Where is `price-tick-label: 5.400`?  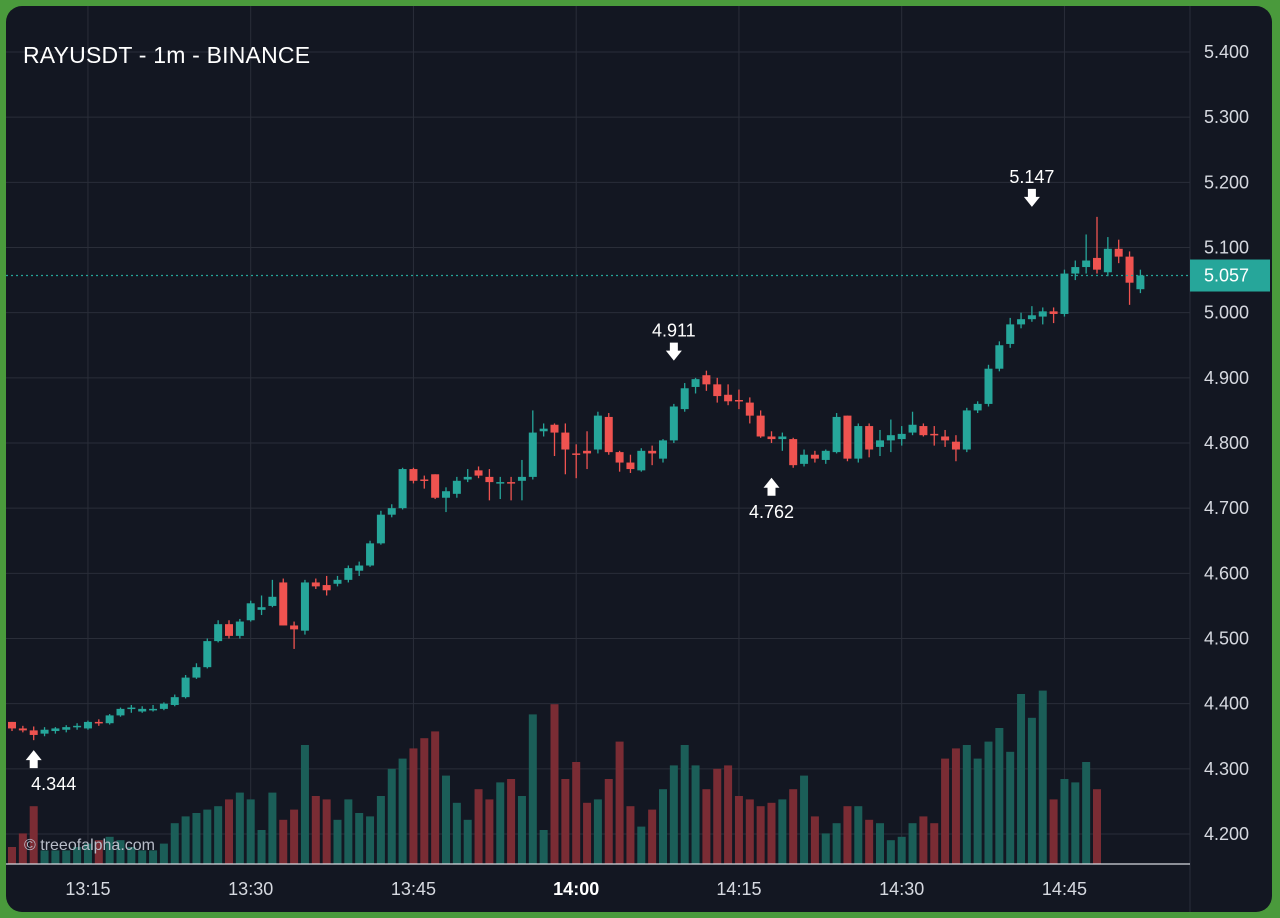 price-tick-label: 5.400 is located at coordinates (1226, 52).